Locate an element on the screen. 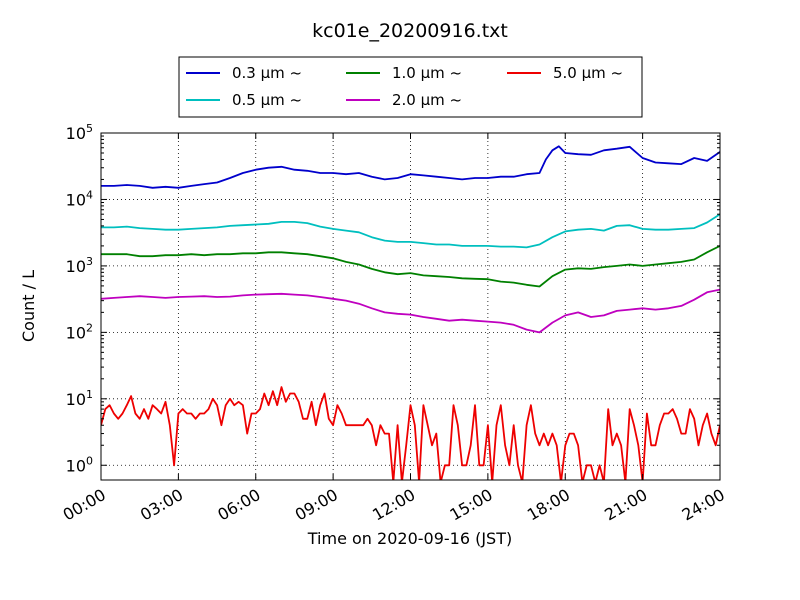 The height and width of the screenshot is (600, 800). x-tick-label: 21:00 is located at coordinates (625, 505).